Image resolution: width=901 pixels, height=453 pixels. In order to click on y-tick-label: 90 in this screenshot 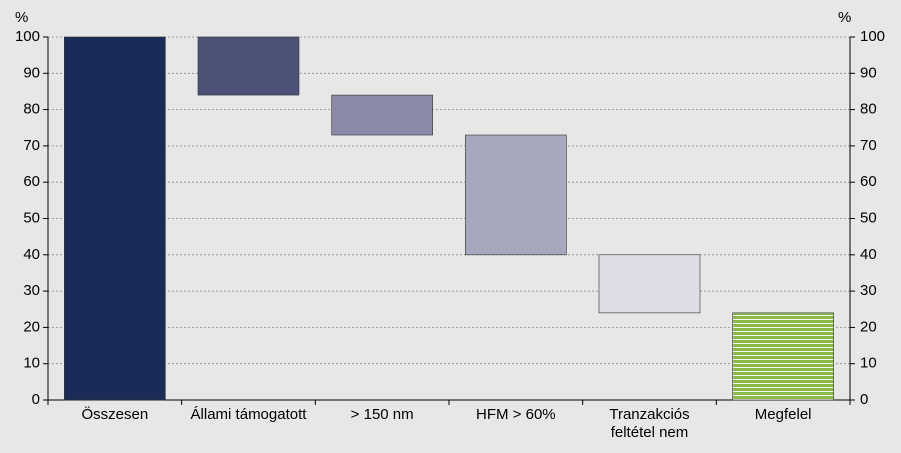, I will do `click(31, 72)`.